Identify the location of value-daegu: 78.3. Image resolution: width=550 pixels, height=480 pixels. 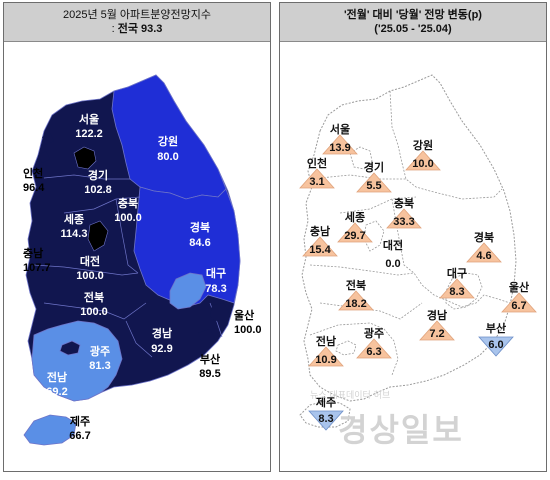
(215, 289).